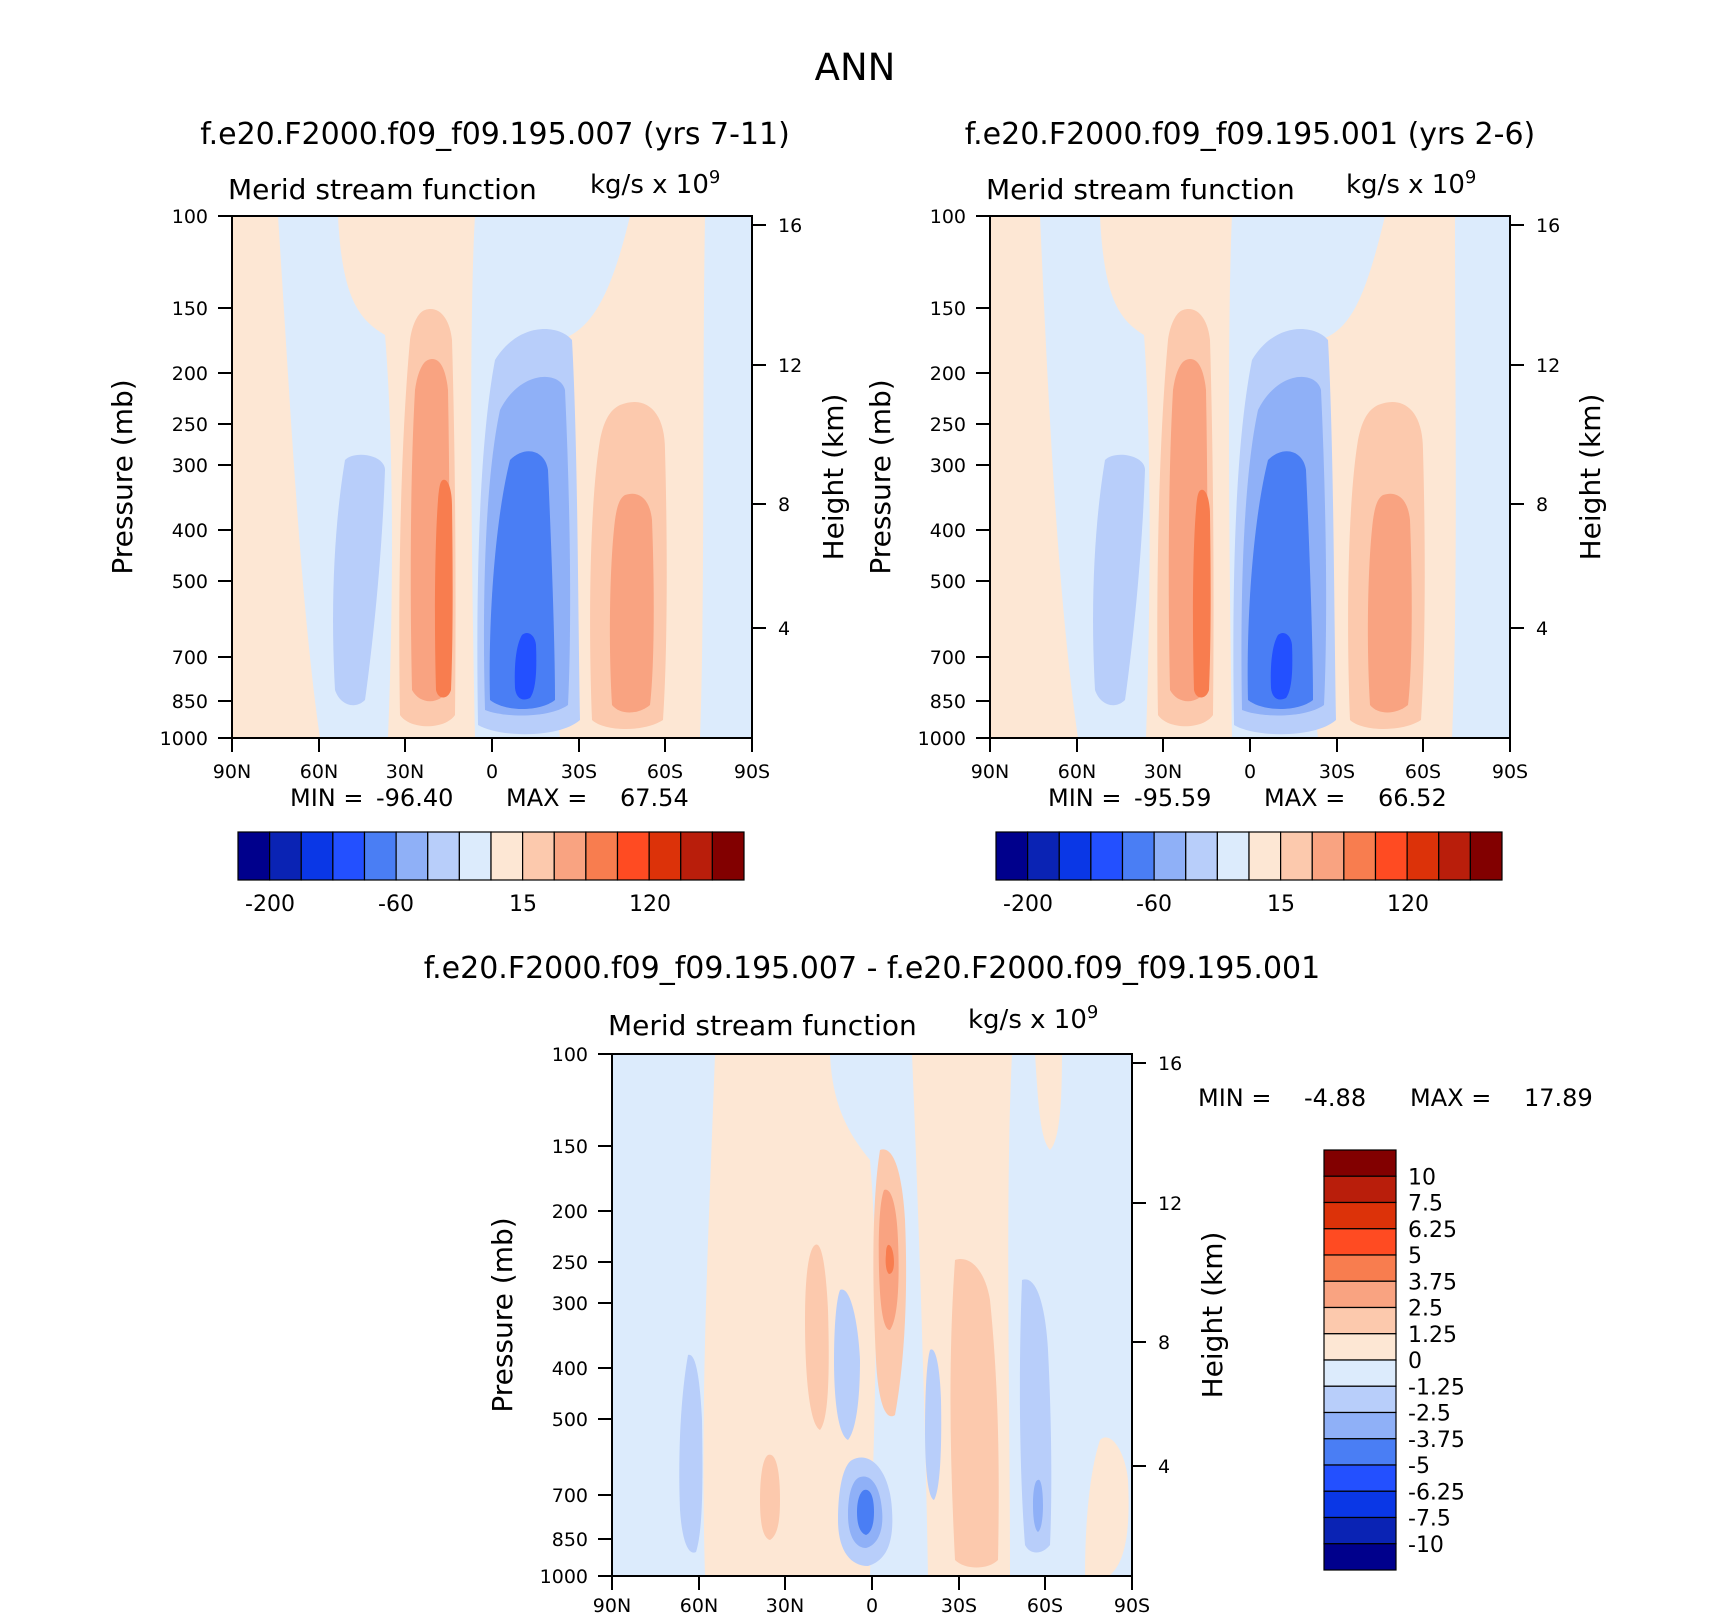  What do you see at coordinates (1436, 1440) in the screenshot?
I see `colorbar-label: -3.75` at bounding box center [1436, 1440].